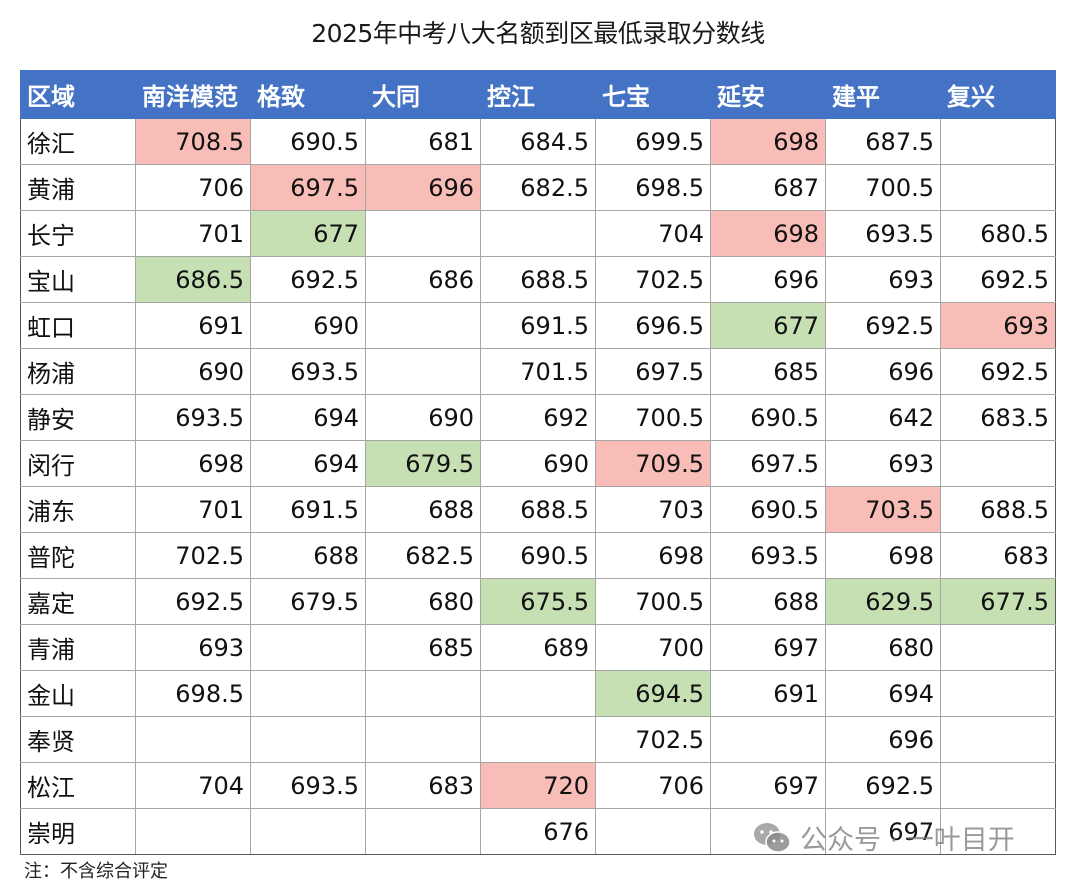 The height and width of the screenshot is (884, 1076). What do you see at coordinates (538, 417) in the screenshot?
I see `table-row: 静安 693.5 694 690 692 700.5 690.5 642 683.5` at bounding box center [538, 417].